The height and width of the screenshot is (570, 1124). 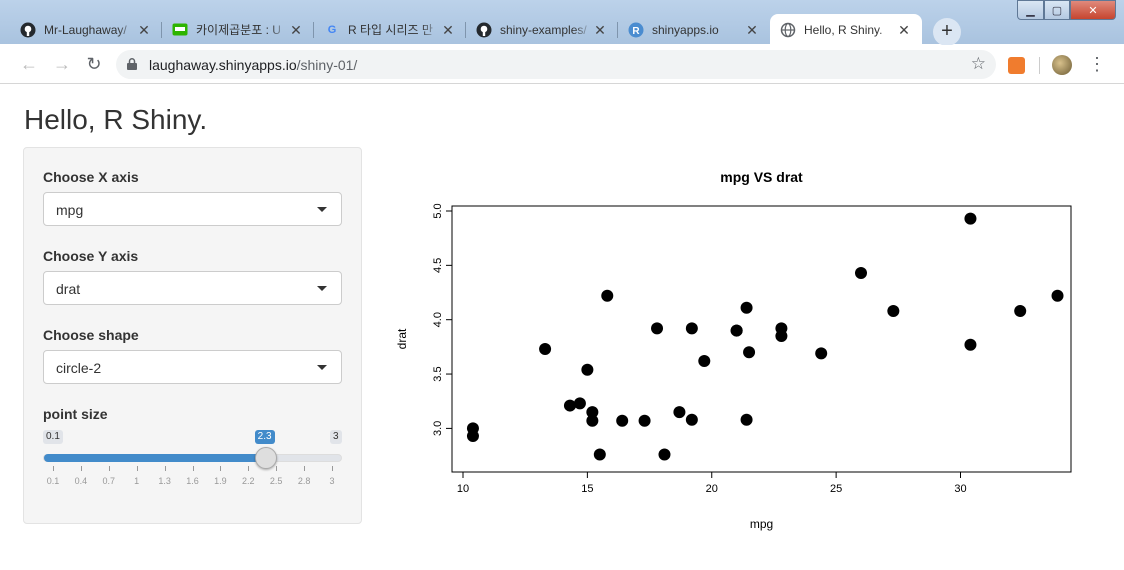 I want to click on toolbar-divider, so click(x=1039, y=65).